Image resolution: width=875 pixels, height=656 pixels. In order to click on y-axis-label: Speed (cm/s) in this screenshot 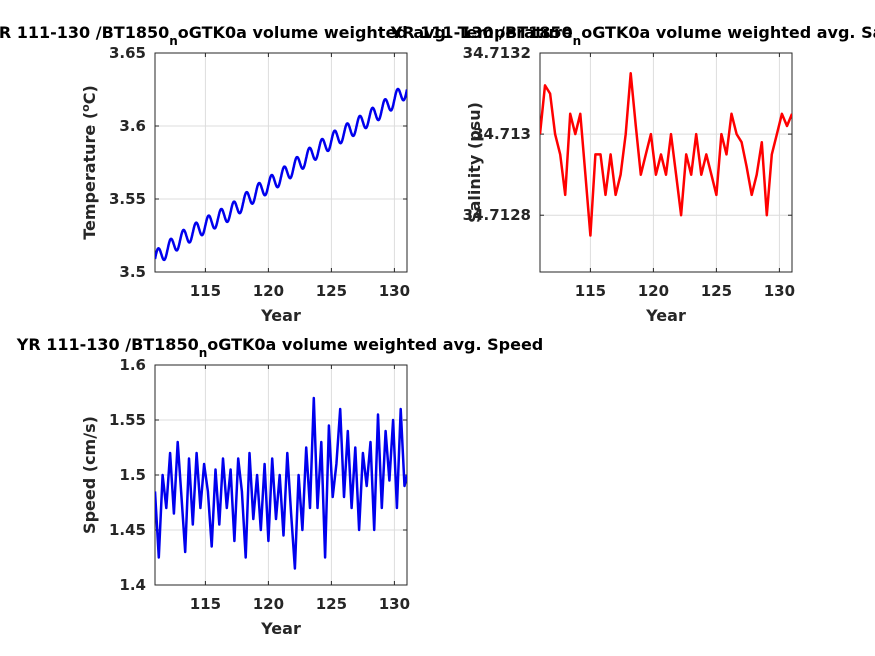, I will do `click(89, 475)`.